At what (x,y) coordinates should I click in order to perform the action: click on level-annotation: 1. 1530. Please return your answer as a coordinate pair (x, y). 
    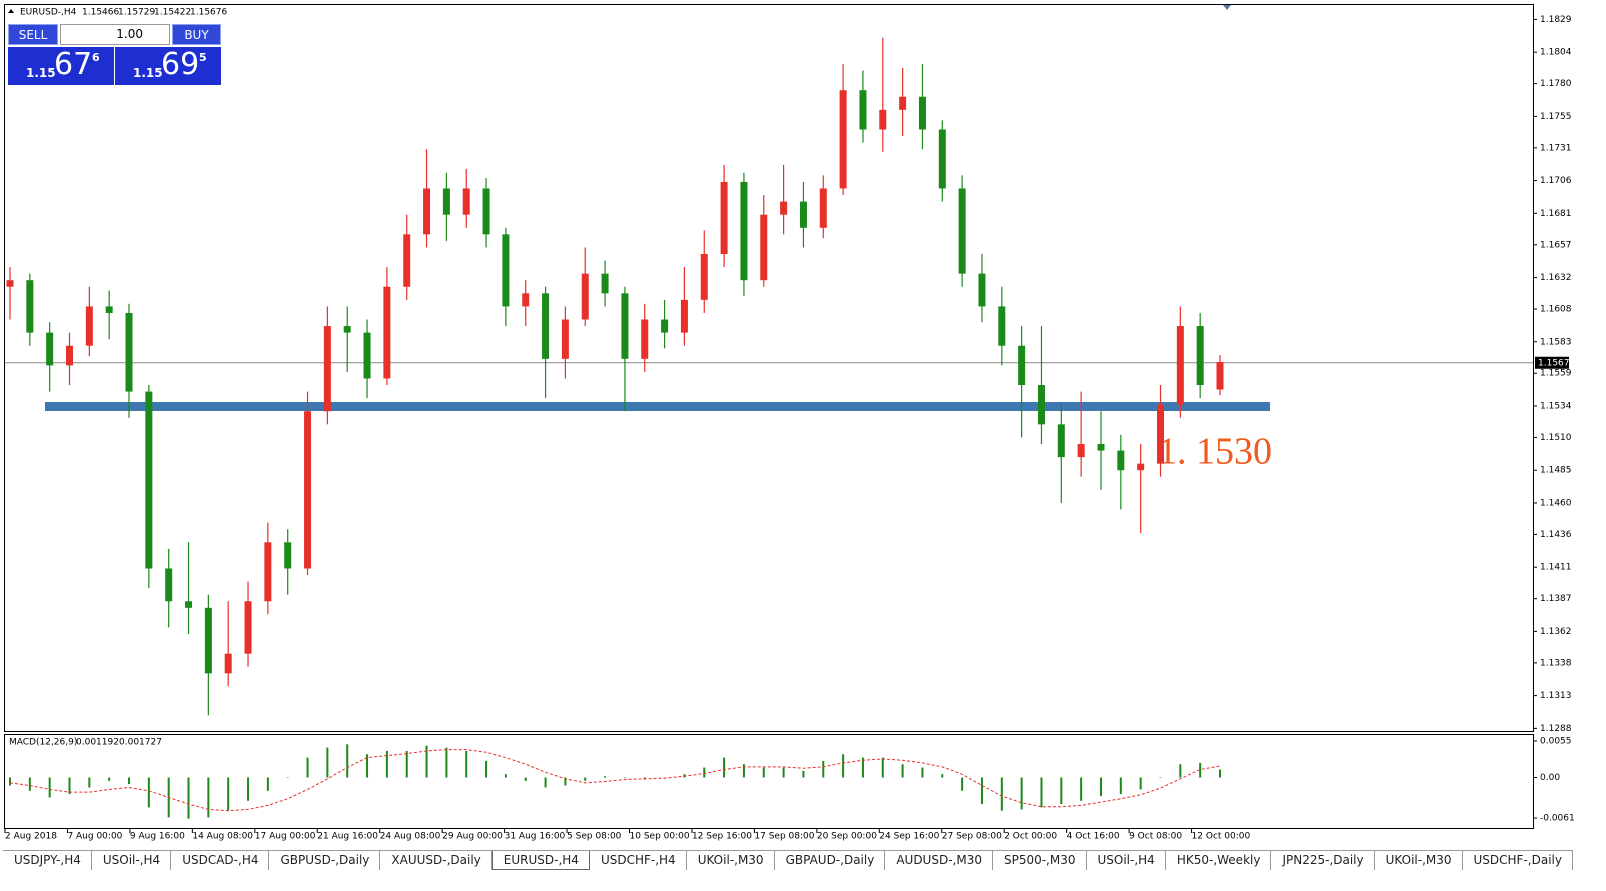
    Looking at the image, I should click on (1215, 452).